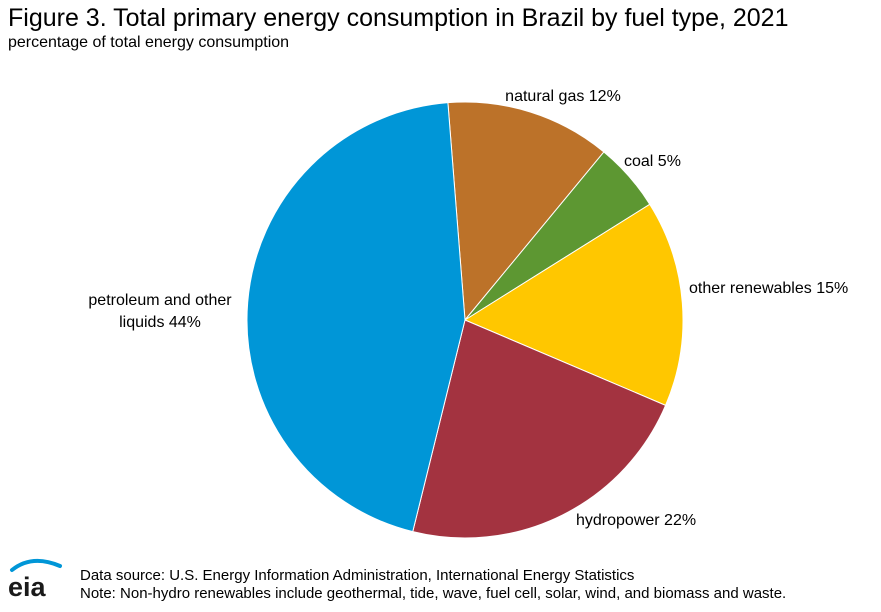 This screenshot has width=881, height=612. I want to click on pie-slice-other-renewables, so click(573, 305).